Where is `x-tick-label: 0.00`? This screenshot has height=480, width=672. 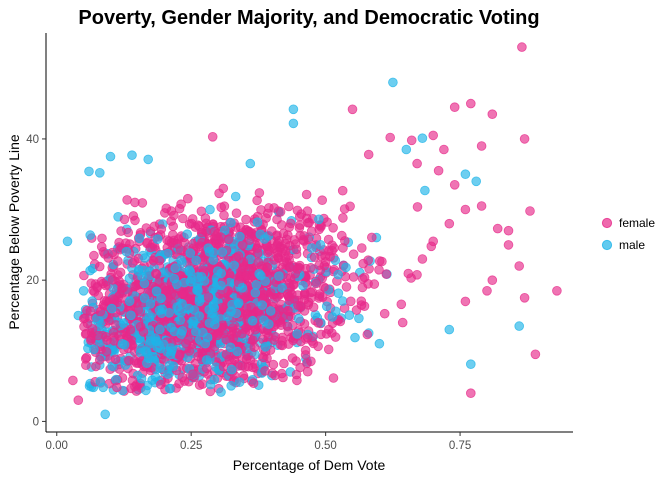 x-tick-label: 0.00 is located at coordinates (57, 446).